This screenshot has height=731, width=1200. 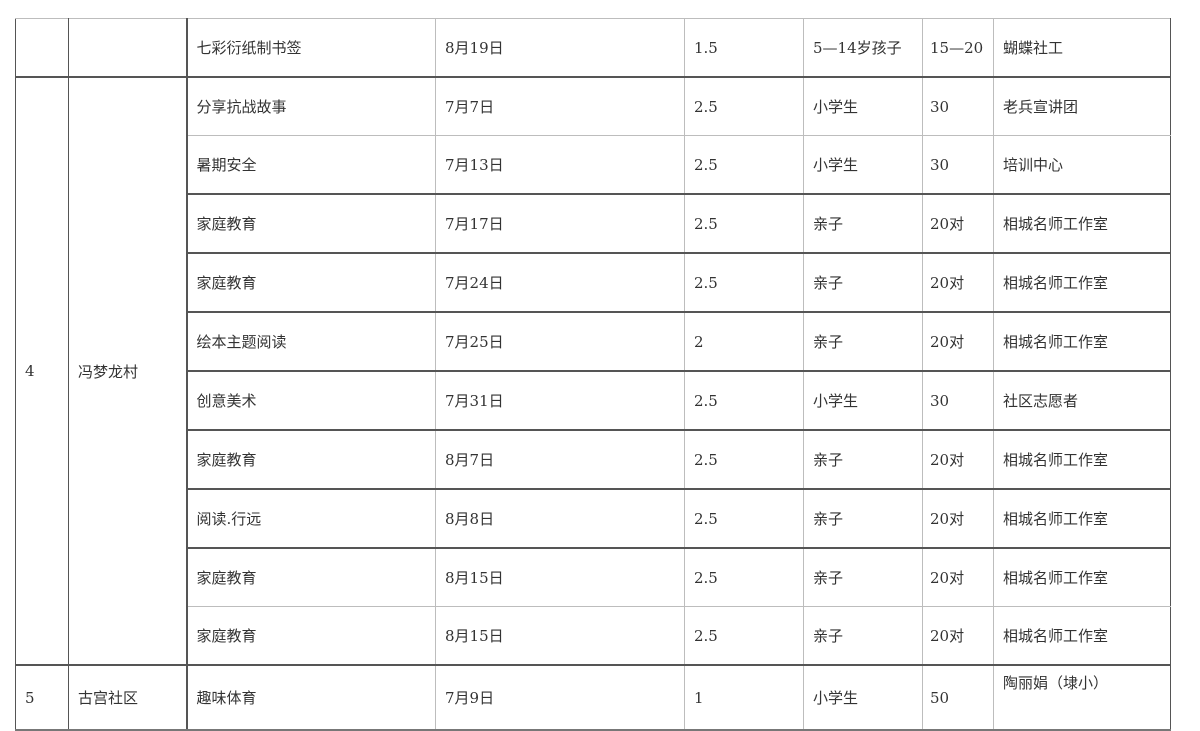 I want to click on cell-organizer: 培训中心, so click(x=1082, y=165).